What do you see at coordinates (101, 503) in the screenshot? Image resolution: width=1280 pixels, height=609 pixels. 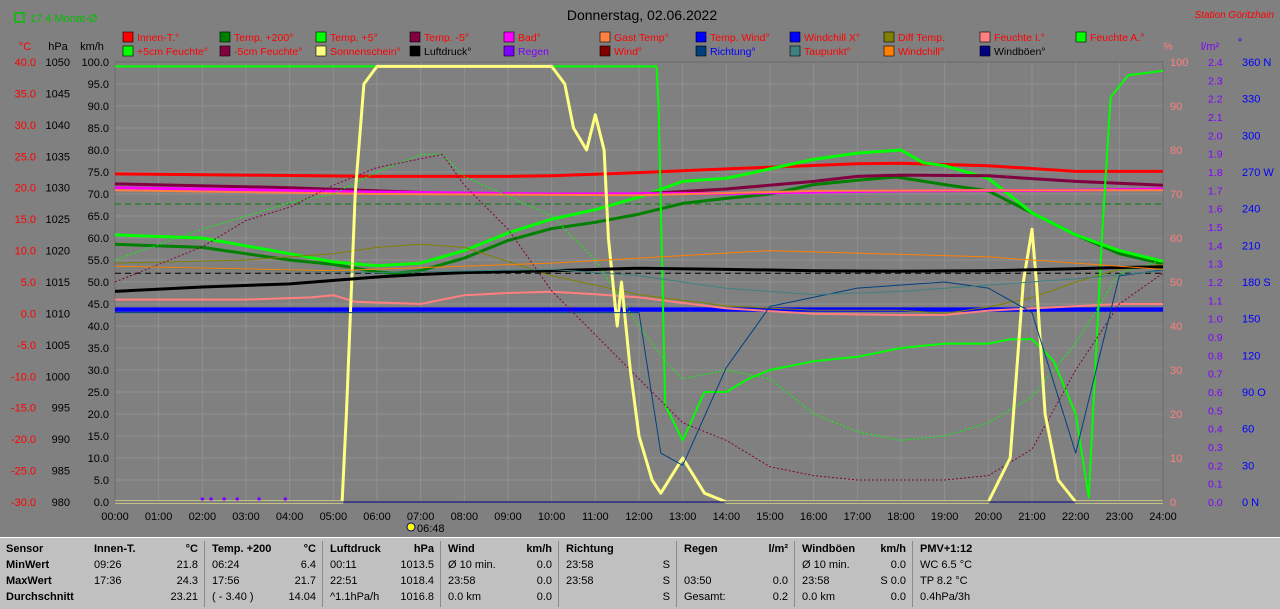 I see `speed-tick-label: 0.0` at bounding box center [101, 503].